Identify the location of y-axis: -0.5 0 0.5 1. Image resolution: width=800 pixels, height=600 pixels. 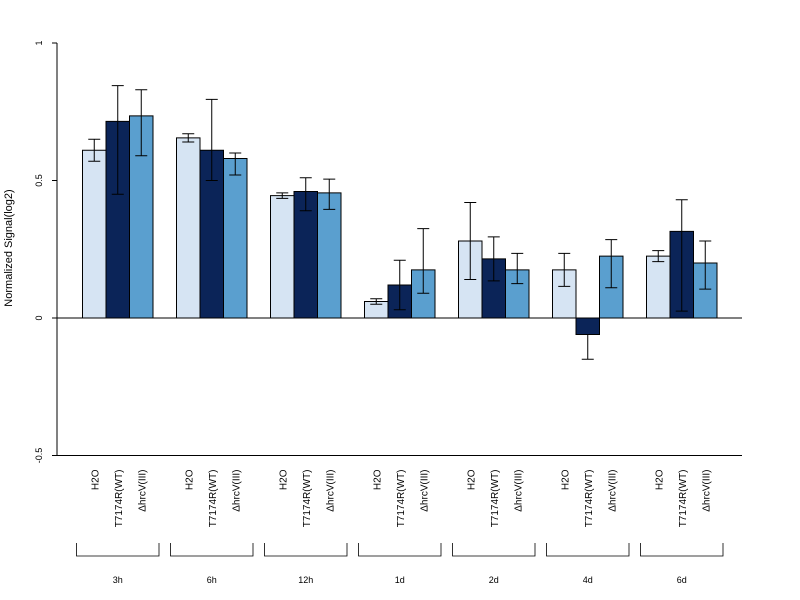
(46, 252).